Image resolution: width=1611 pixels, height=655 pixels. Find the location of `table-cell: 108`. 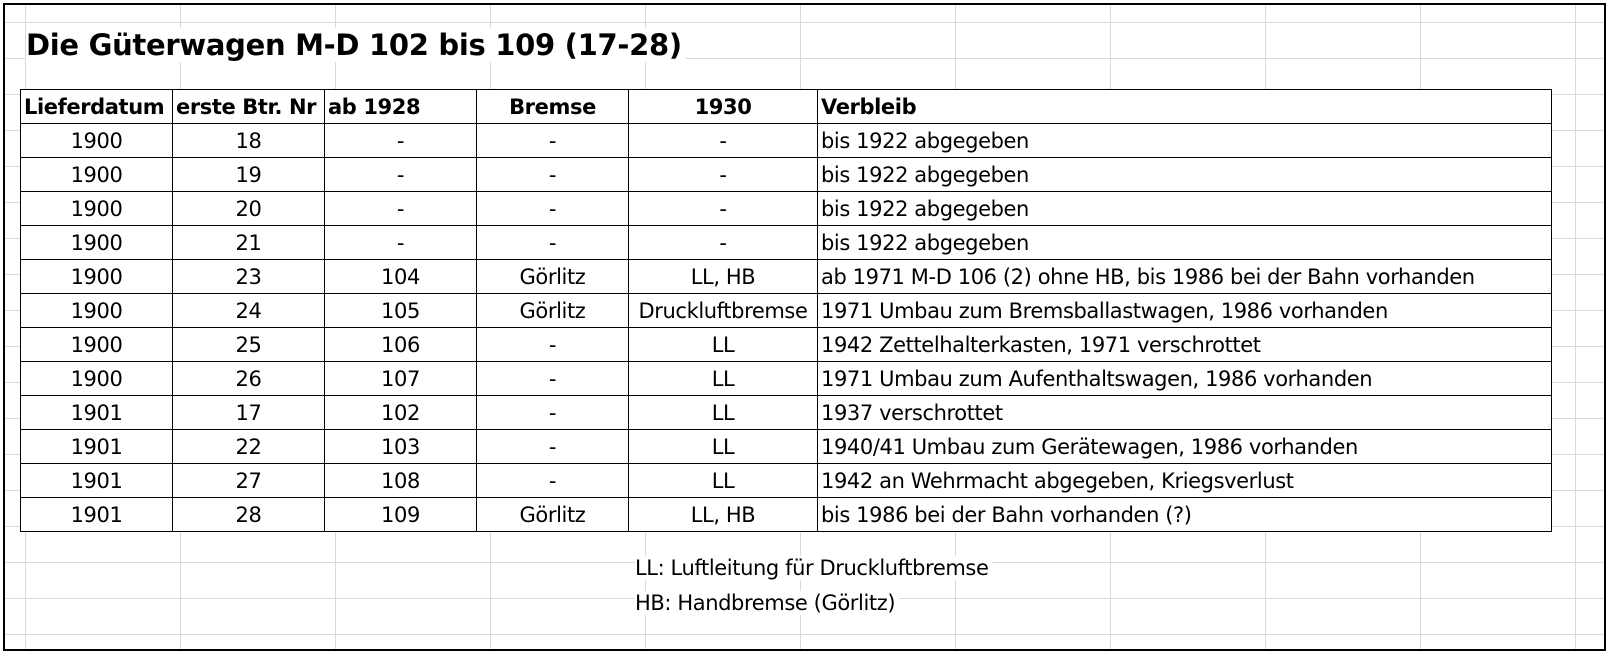

table-cell: 108 is located at coordinates (400, 480).